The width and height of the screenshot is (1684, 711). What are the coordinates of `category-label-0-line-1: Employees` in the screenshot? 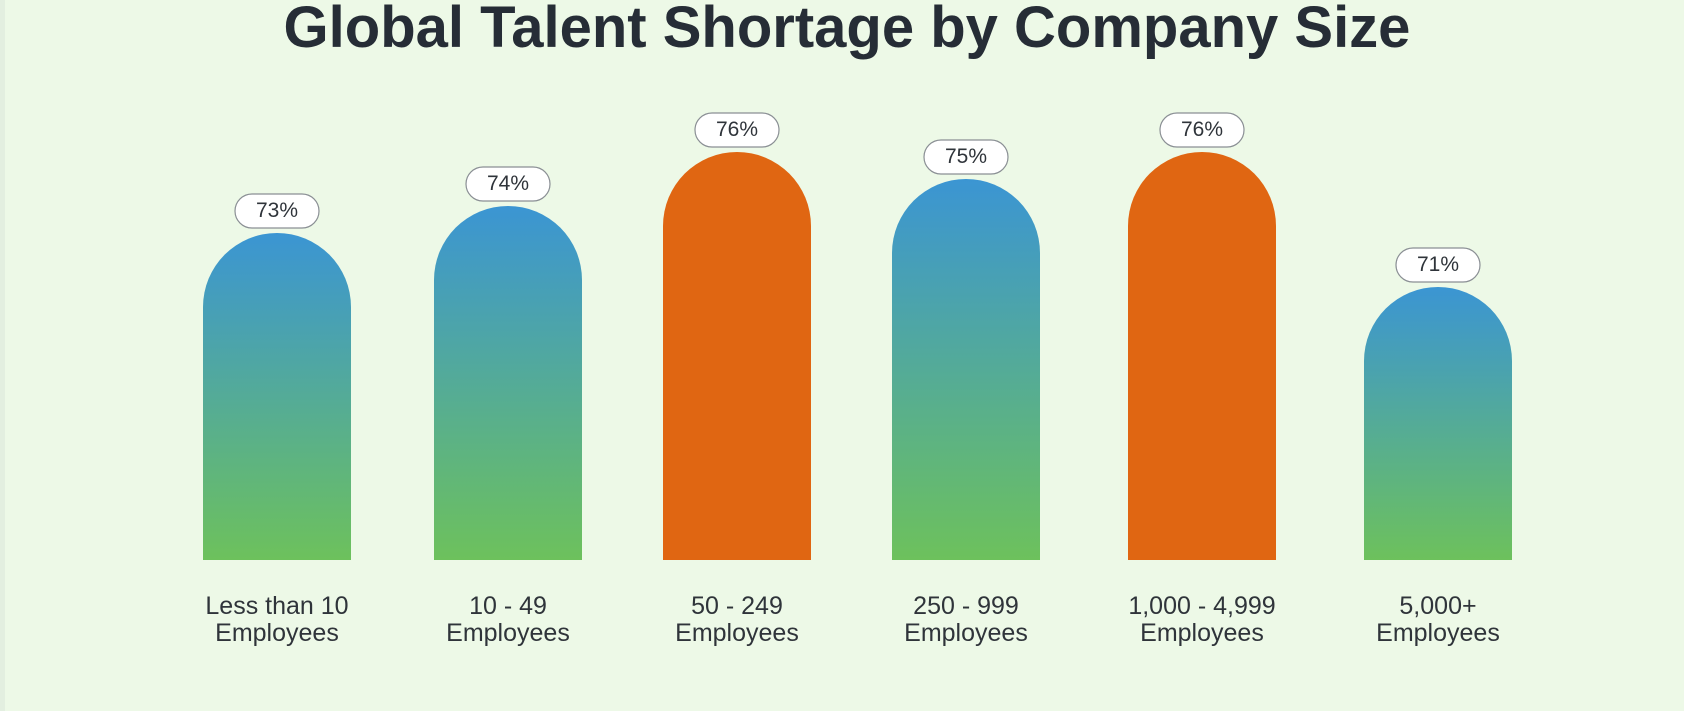 It's located at (277, 633).